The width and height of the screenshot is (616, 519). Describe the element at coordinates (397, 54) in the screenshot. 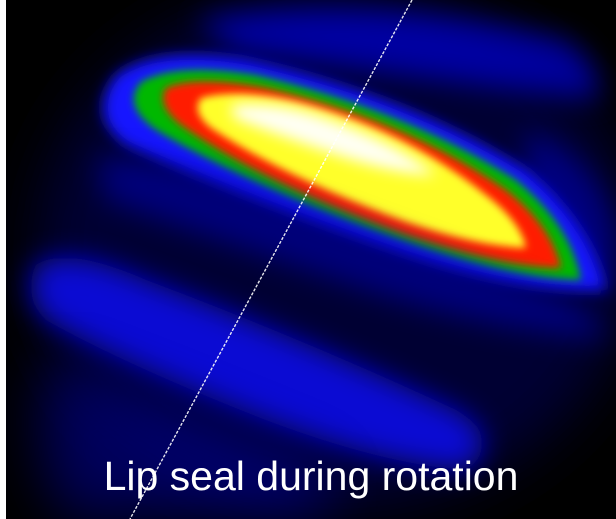

I see `upper-blue-band` at that location.